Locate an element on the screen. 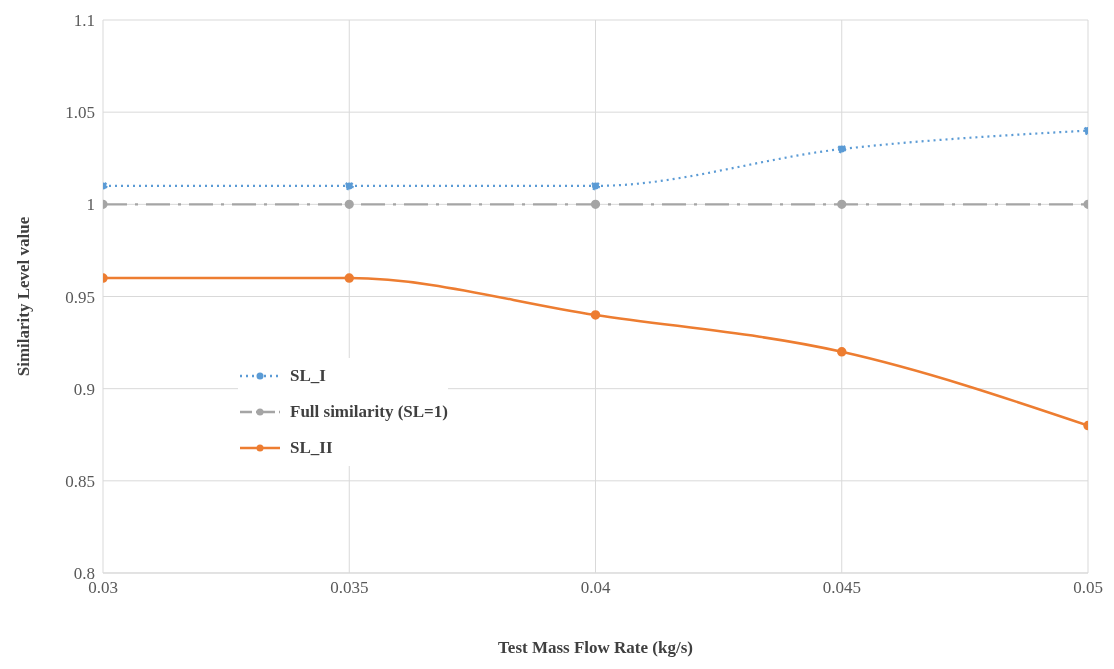 The image size is (1114, 669). legend-label: SL_II is located at coordinates (311, 448).